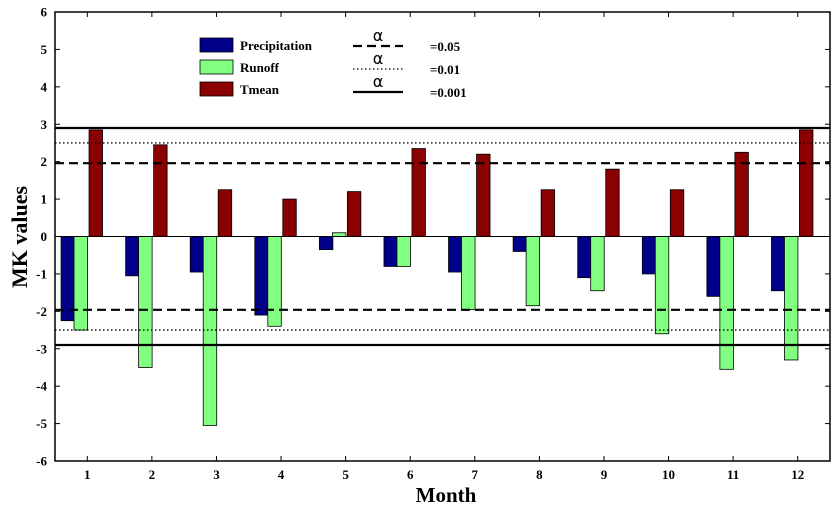  Describe the element at coordinates (668, 474) in the screenshot. I see `x-tick-label: 10` at that location.